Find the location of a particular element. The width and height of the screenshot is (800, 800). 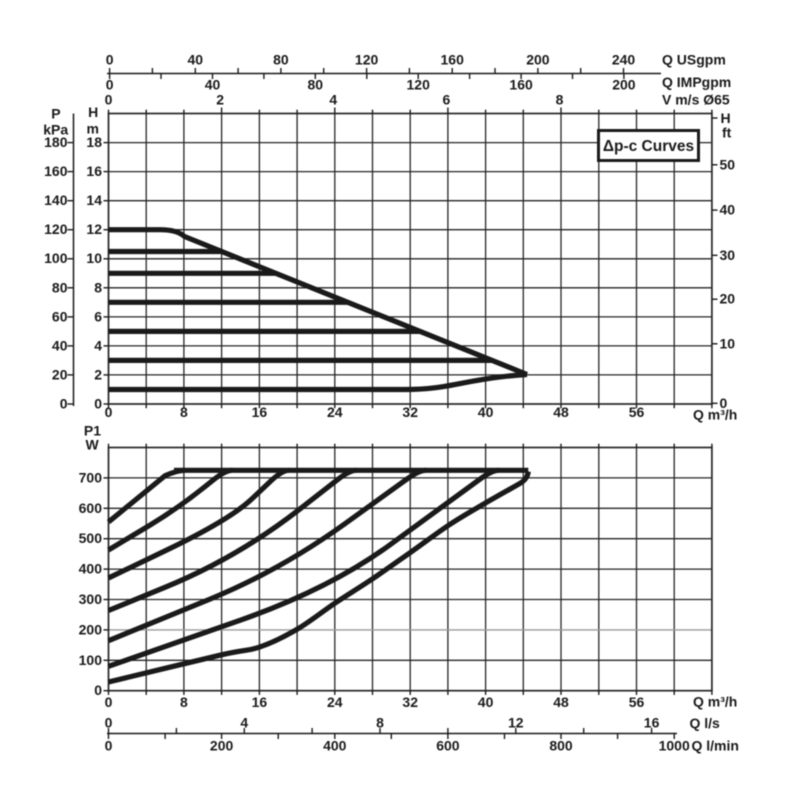

svg-text: V m/s Ø65 is located at coordinates (696, 100).